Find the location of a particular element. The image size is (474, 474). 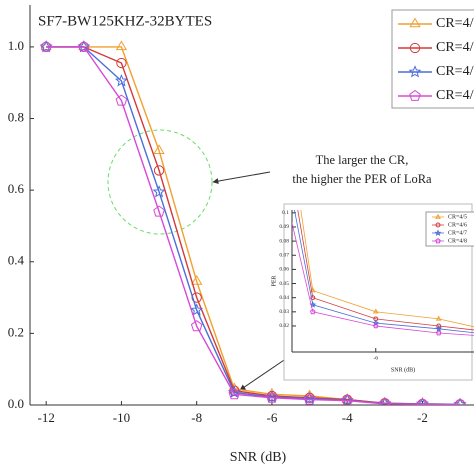

y-tick-label: 0.02 is located at coordinates (284, 326).